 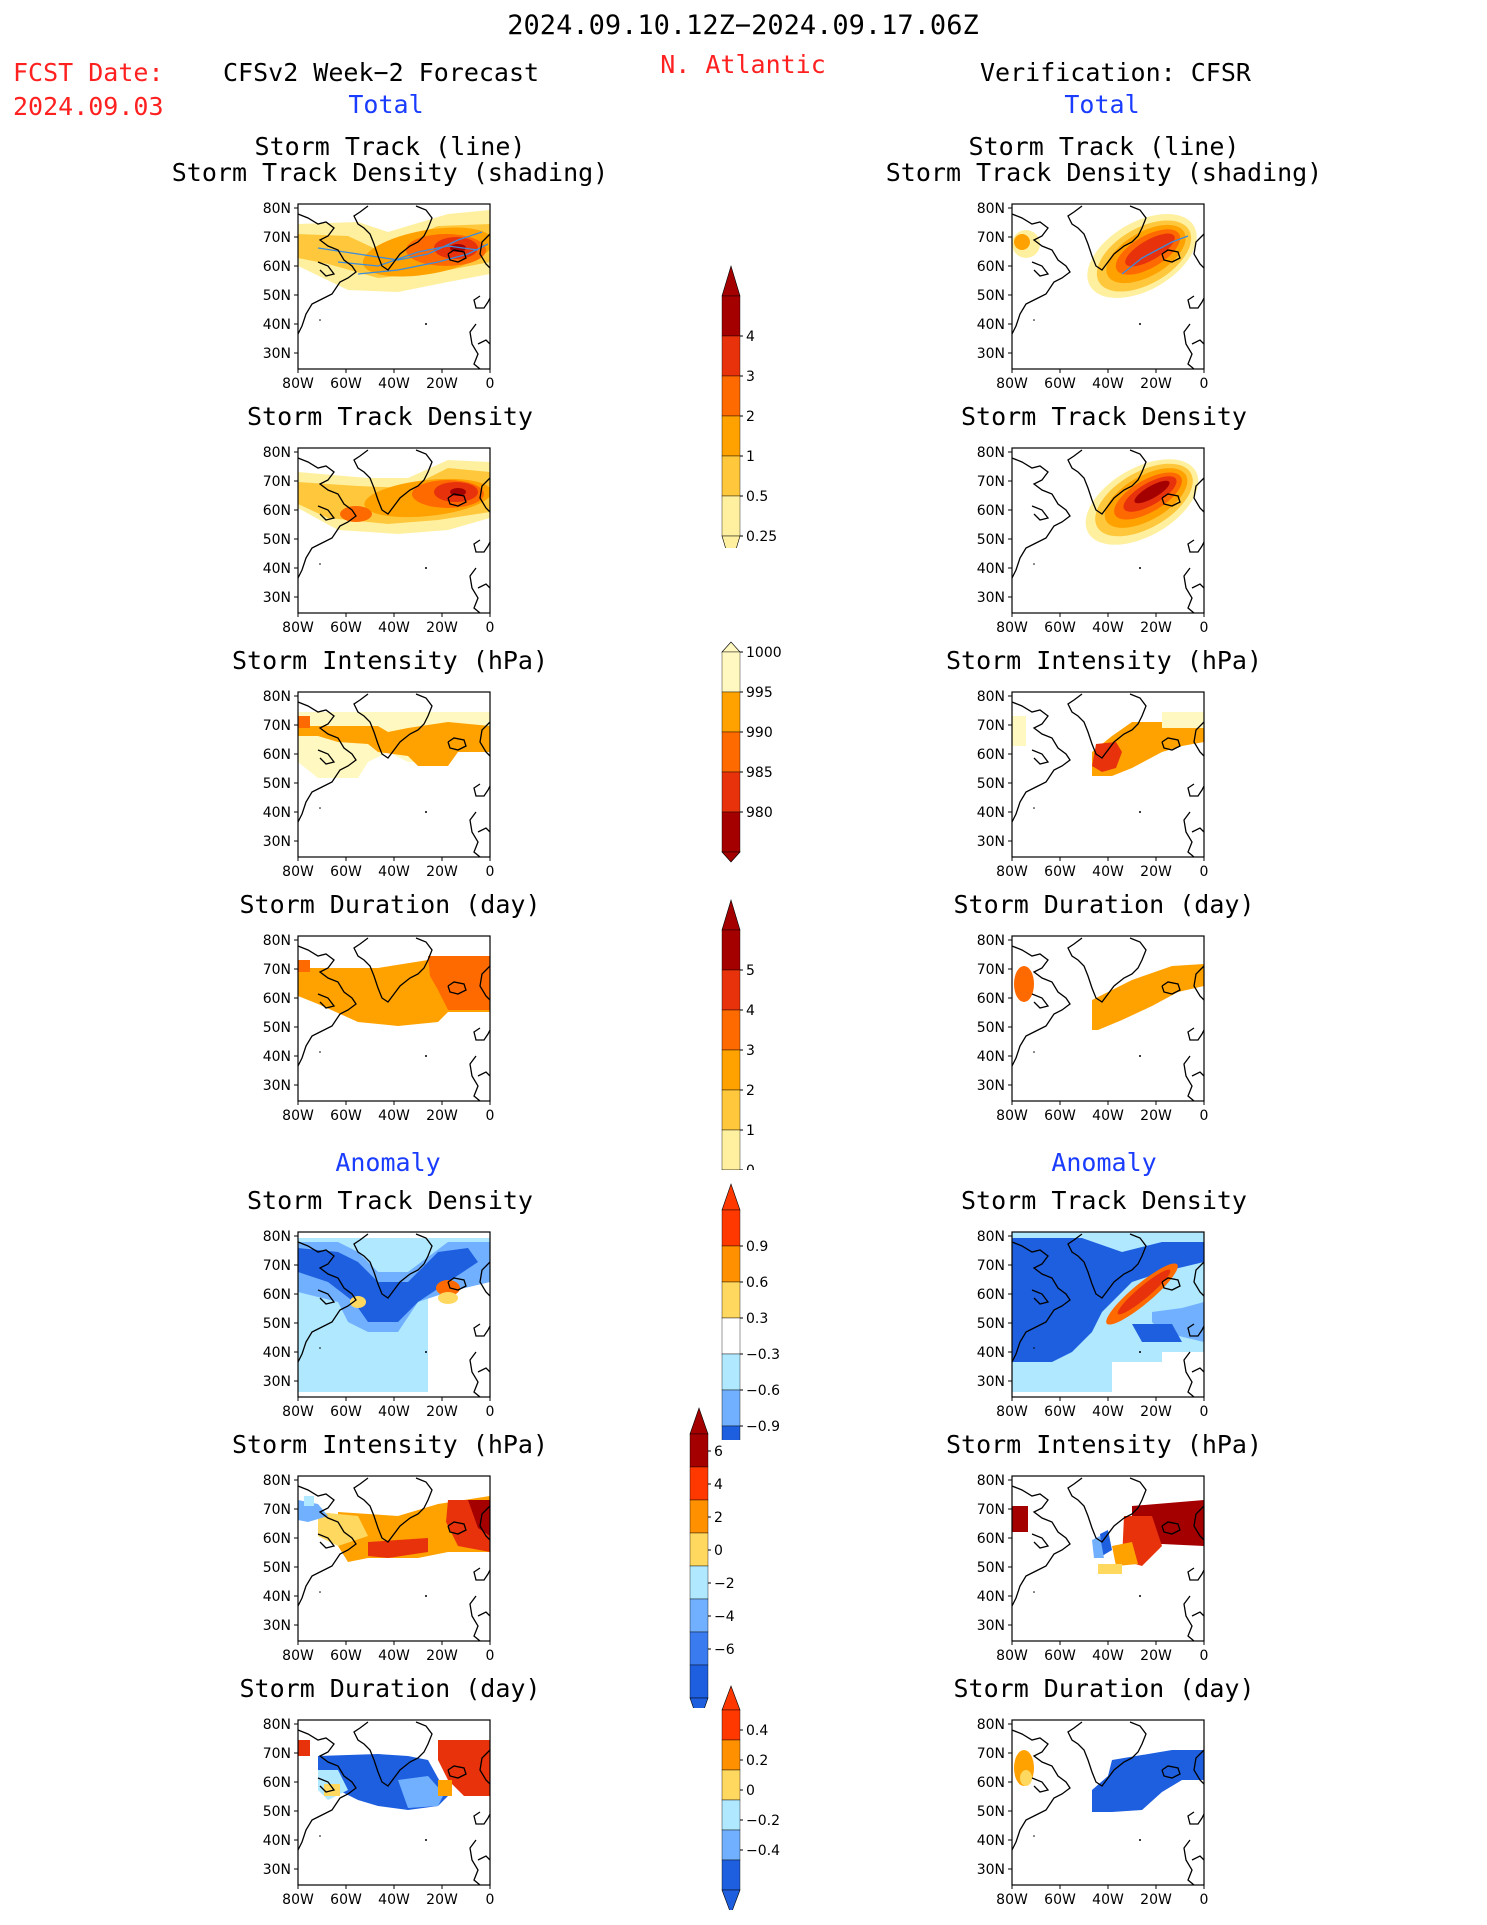 What do you see at coordinates (277, 1812) in the screenshot?
I see `lat-label: 50N` at bounding box center [277, 1812].